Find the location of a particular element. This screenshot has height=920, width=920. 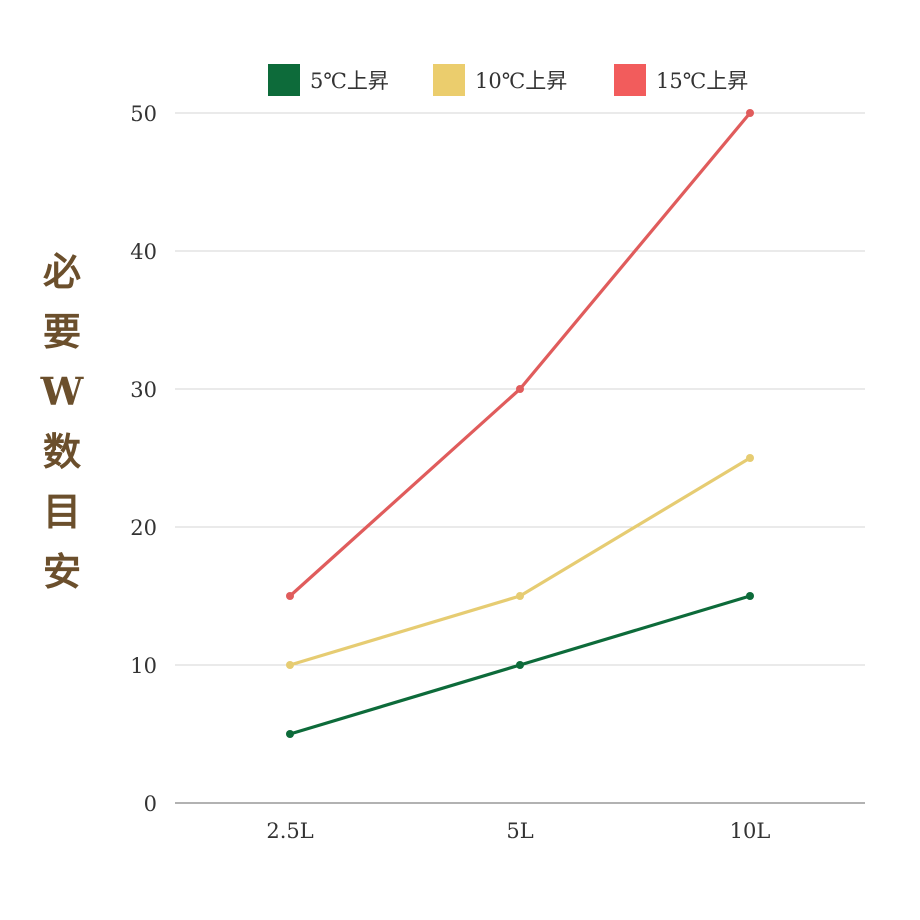

y-axis-label-char: W is located at coordinates (62, 391).